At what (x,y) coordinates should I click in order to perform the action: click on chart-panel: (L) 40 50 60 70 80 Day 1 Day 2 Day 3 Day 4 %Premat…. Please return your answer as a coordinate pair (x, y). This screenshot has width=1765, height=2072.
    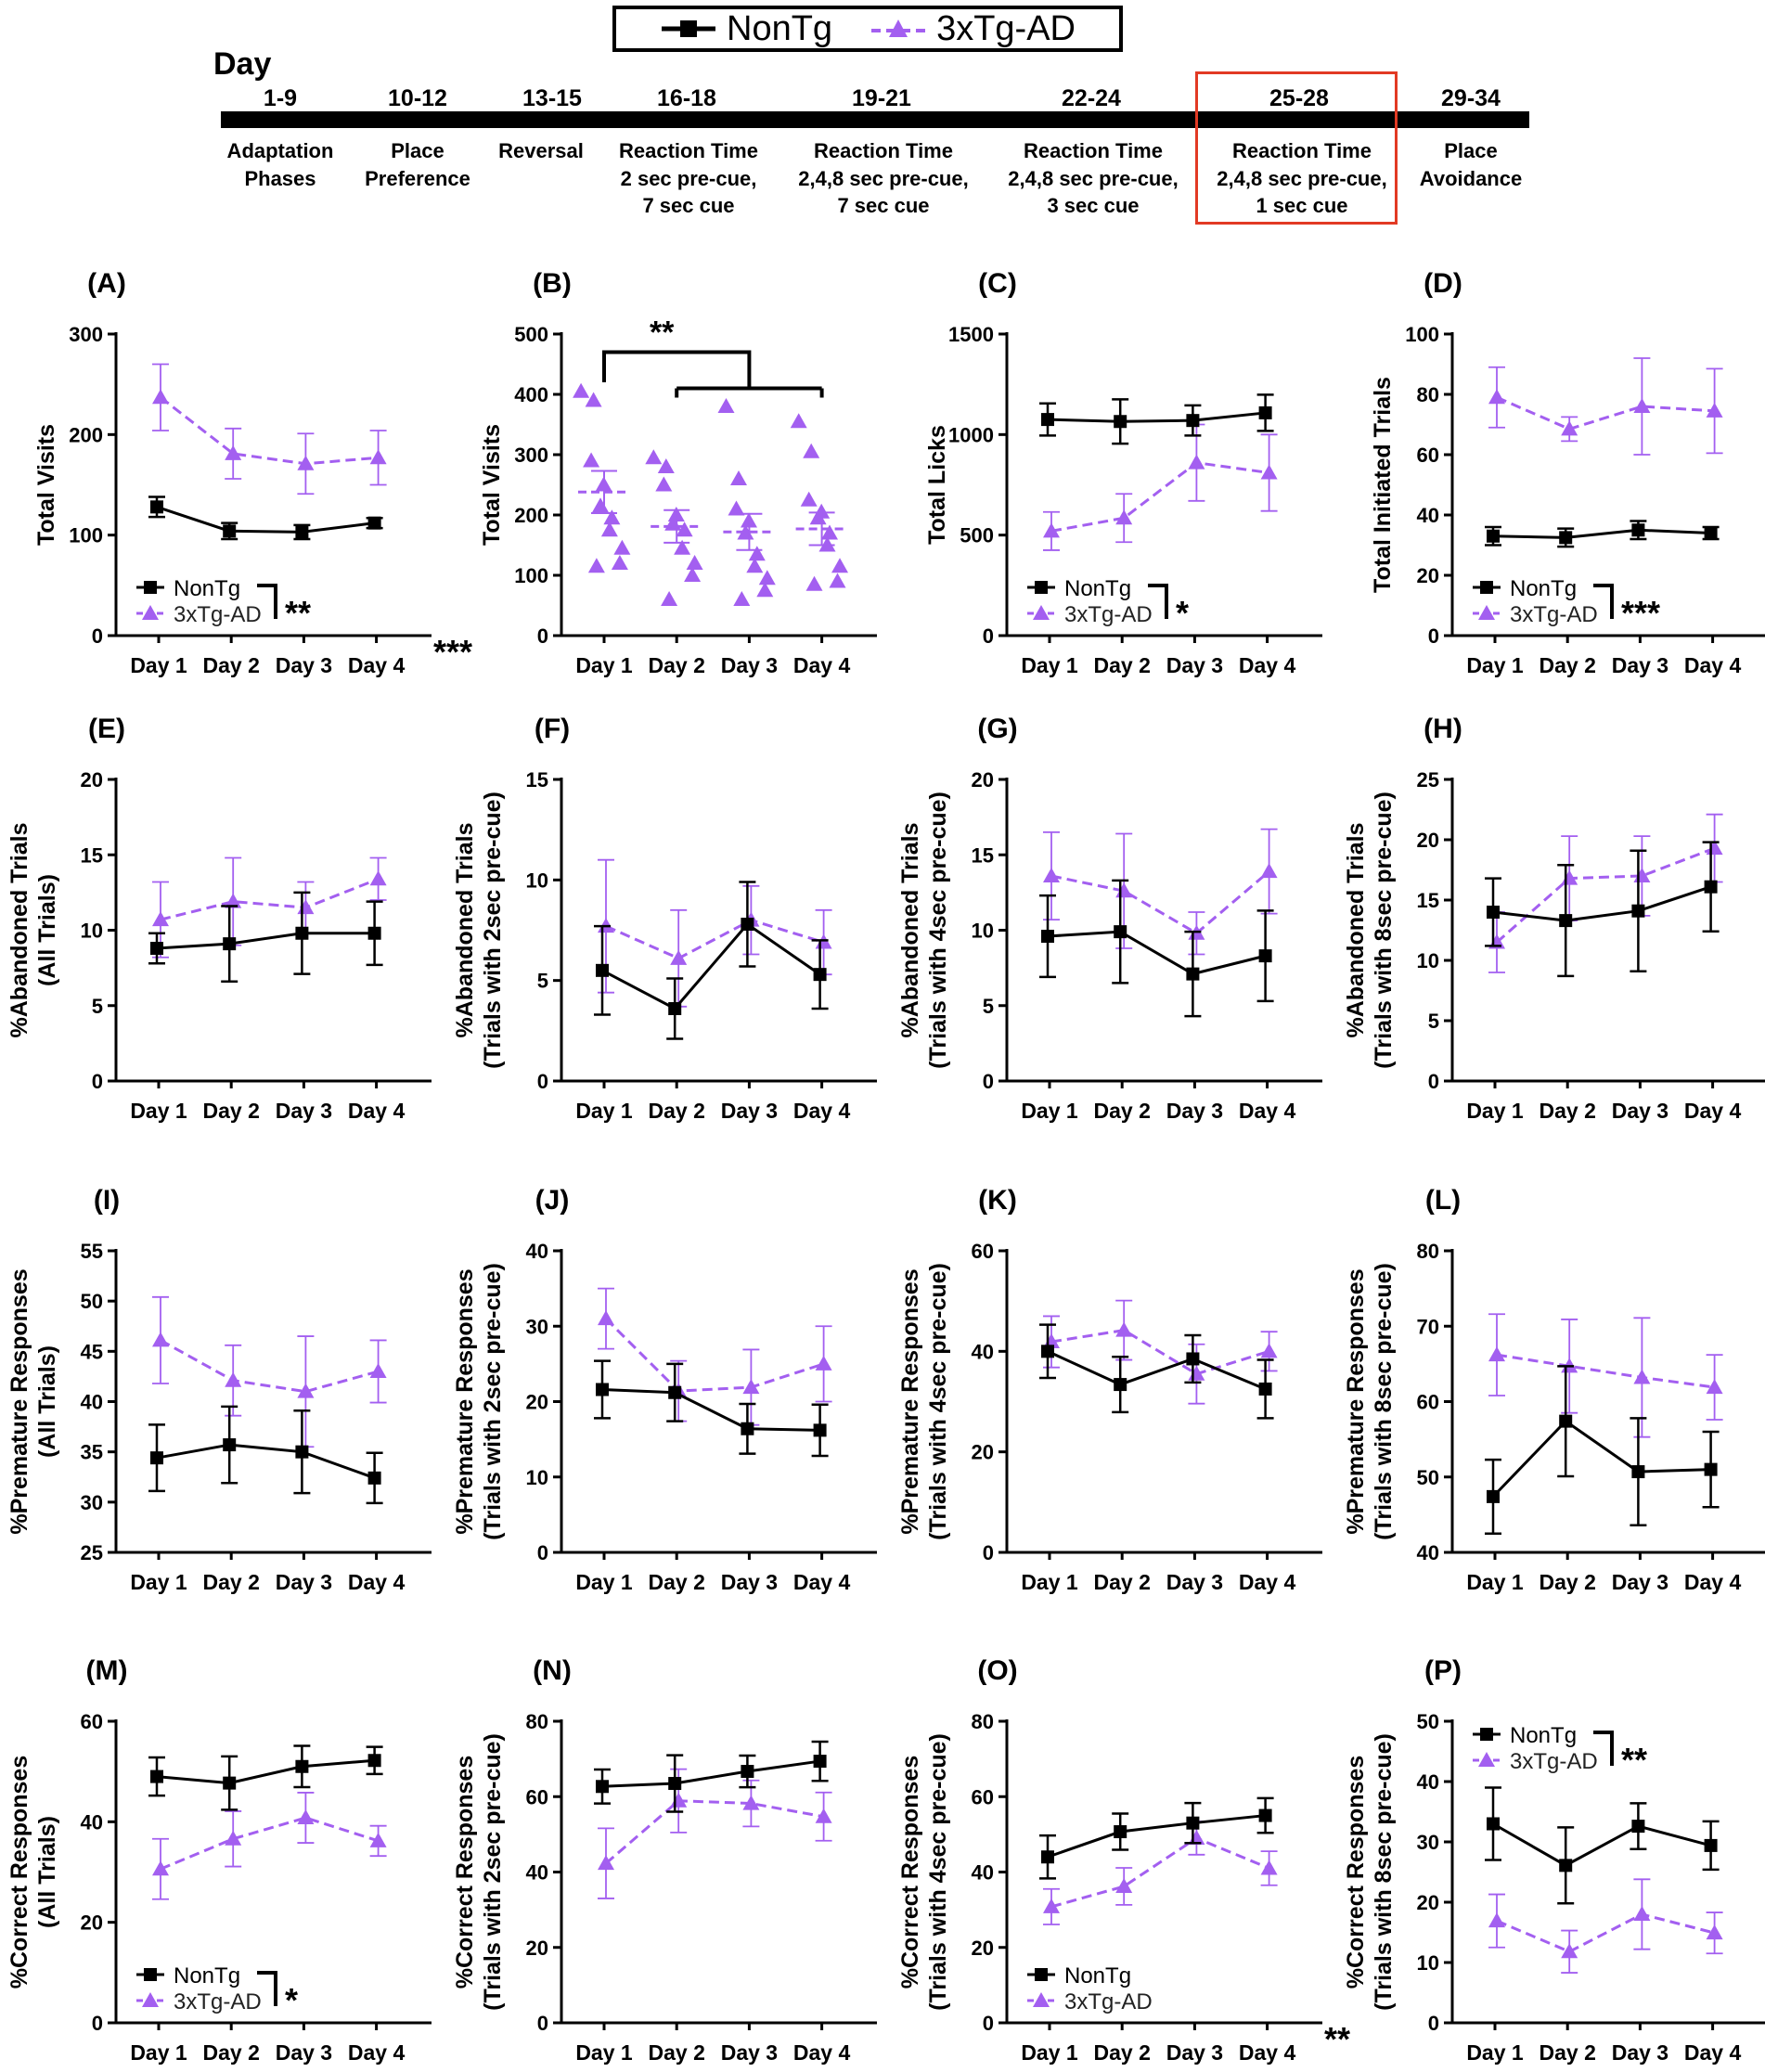
    Looking at the image, I should click on (1554, 1389).